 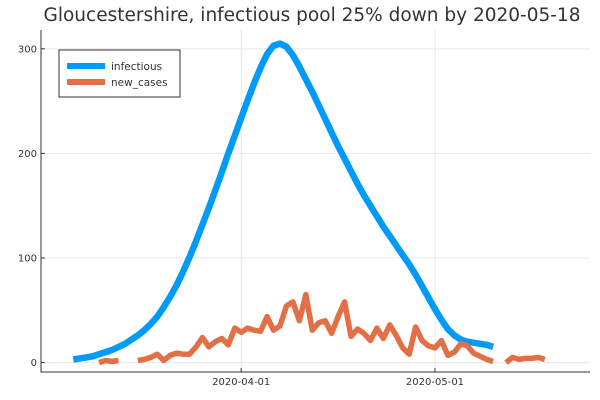 I want to click on y-tick-label: 300, so click(x=27, y=49).